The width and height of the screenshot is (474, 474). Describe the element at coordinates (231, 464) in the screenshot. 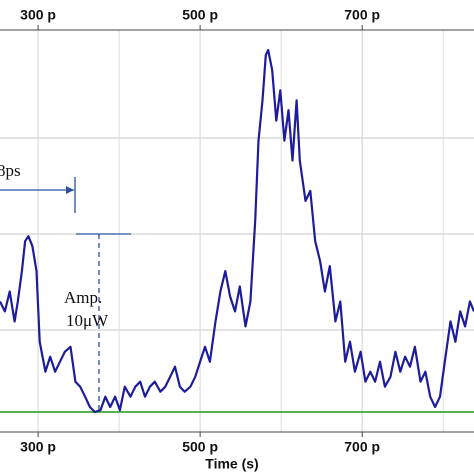

I see `x-axis-label: Time (s)` at that location.